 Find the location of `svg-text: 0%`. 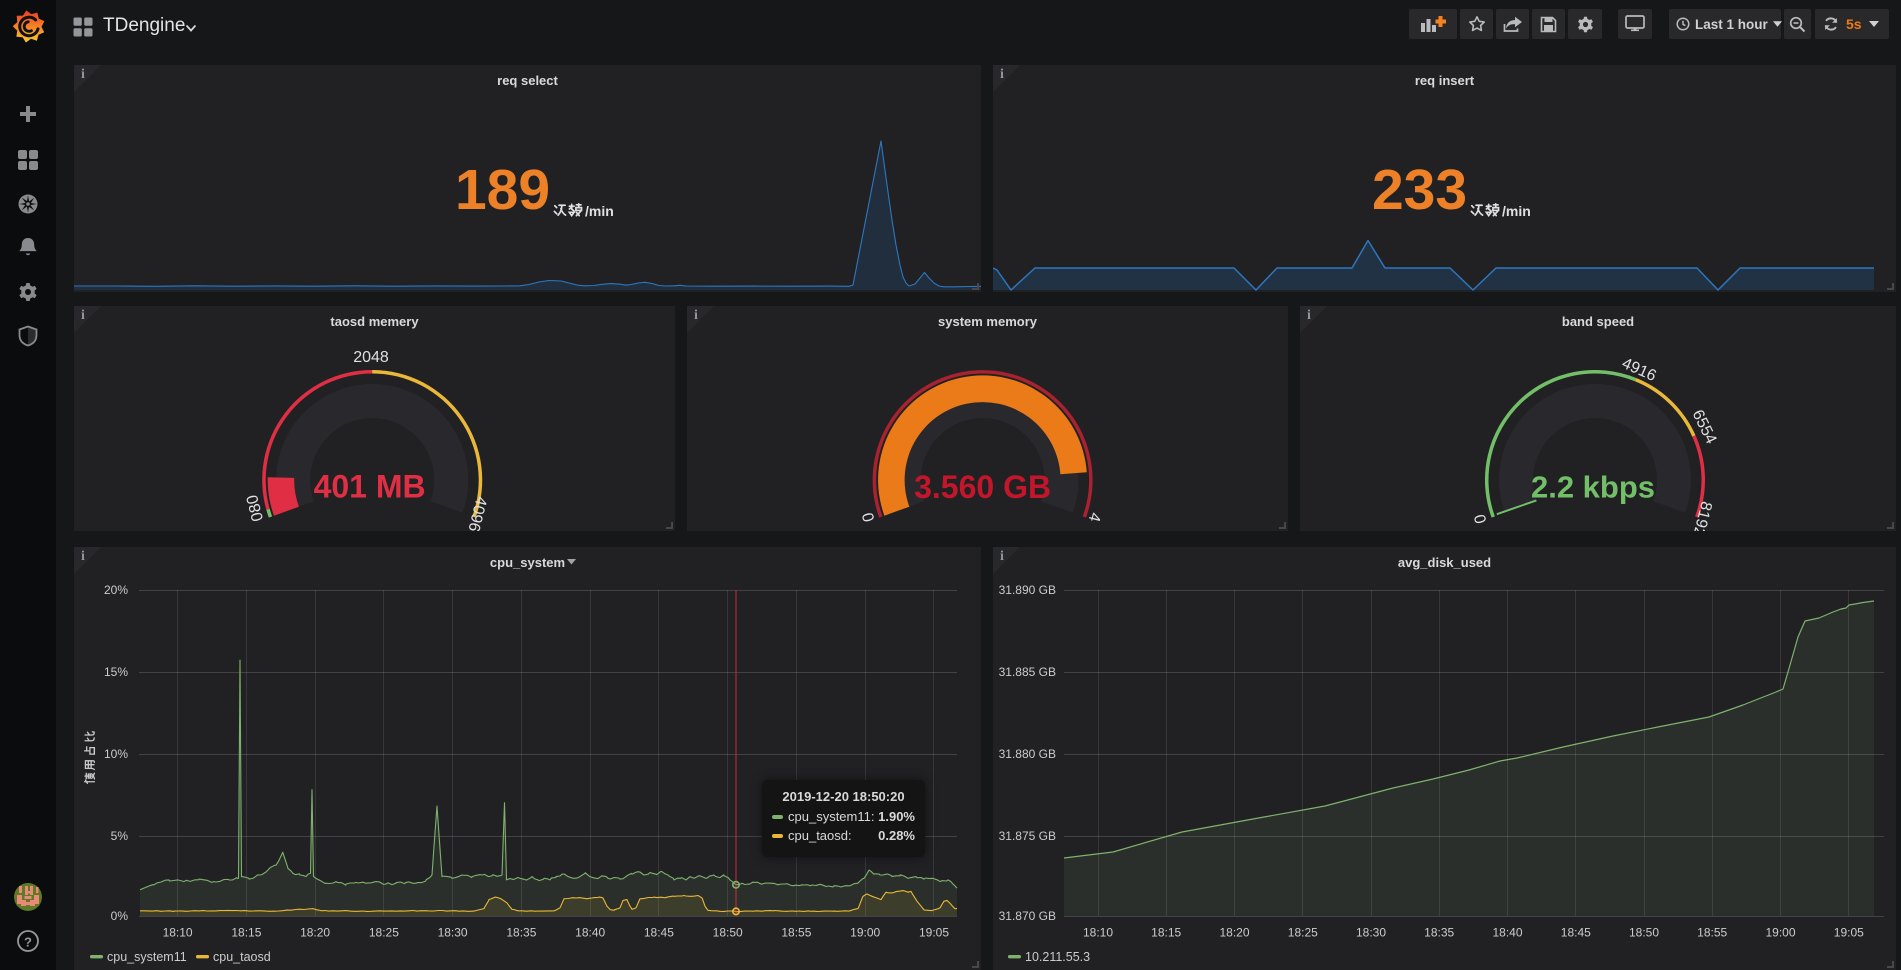

svg-text: 0% is located at coordinates (120, 916).